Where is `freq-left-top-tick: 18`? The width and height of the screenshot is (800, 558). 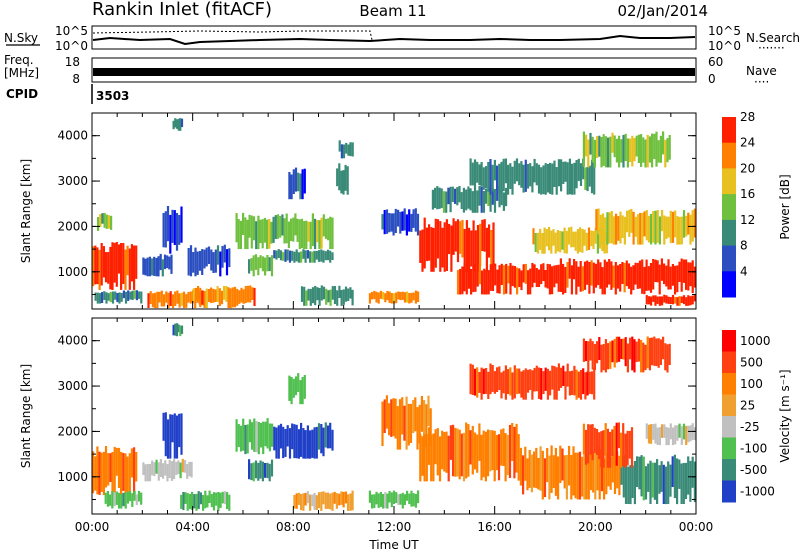 freq-left-top-tick: 18 is located at coordinates (72, 62).